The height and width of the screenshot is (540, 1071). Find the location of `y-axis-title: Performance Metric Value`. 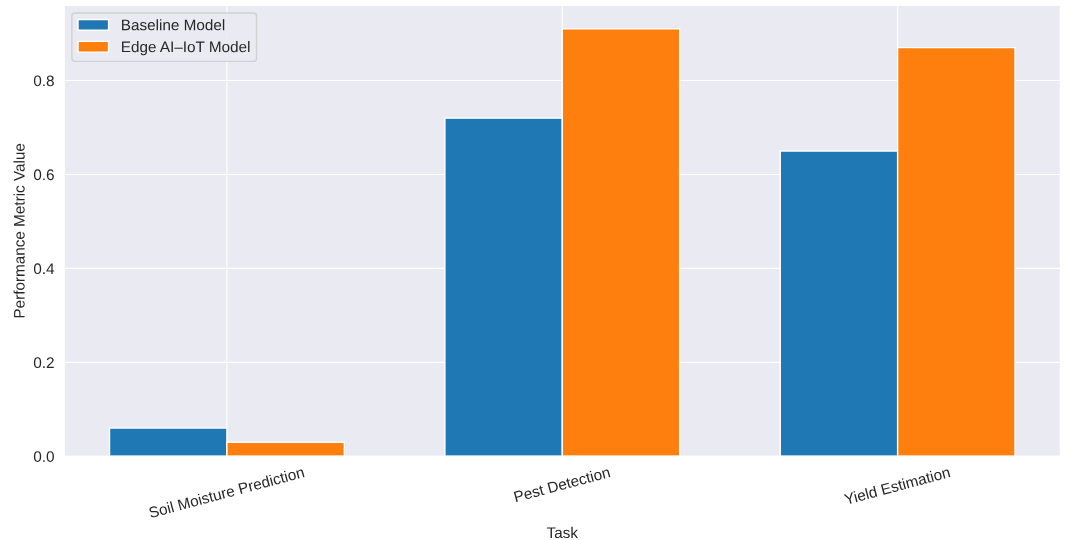

y-axis-title: Performance Metric Value is located at coordinates (19, 230).